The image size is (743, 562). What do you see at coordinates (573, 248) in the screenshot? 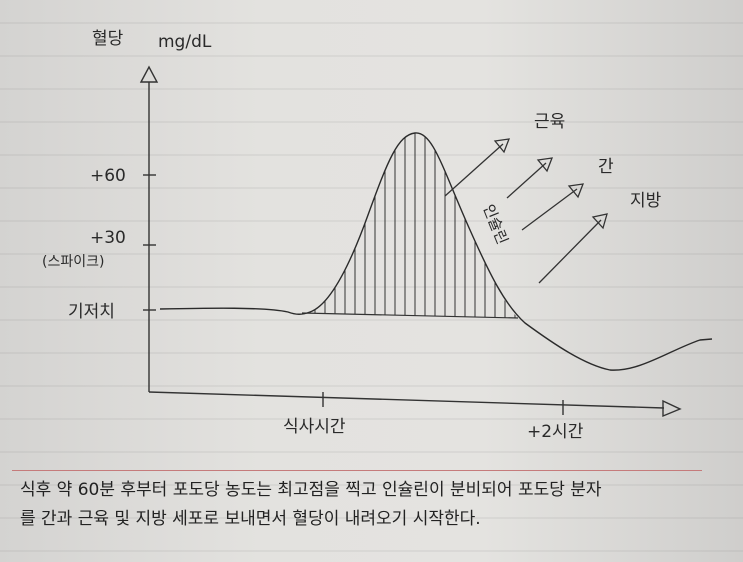
I see `flow-arrow-fat` at bounding box center [573, 248].